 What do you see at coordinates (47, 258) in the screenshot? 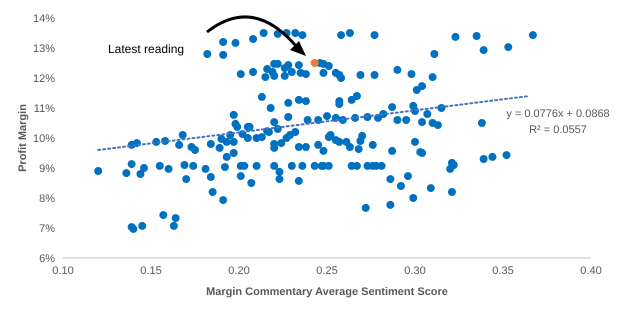
I see `y-tick-label: 6%` at bounding box center [47, 258].